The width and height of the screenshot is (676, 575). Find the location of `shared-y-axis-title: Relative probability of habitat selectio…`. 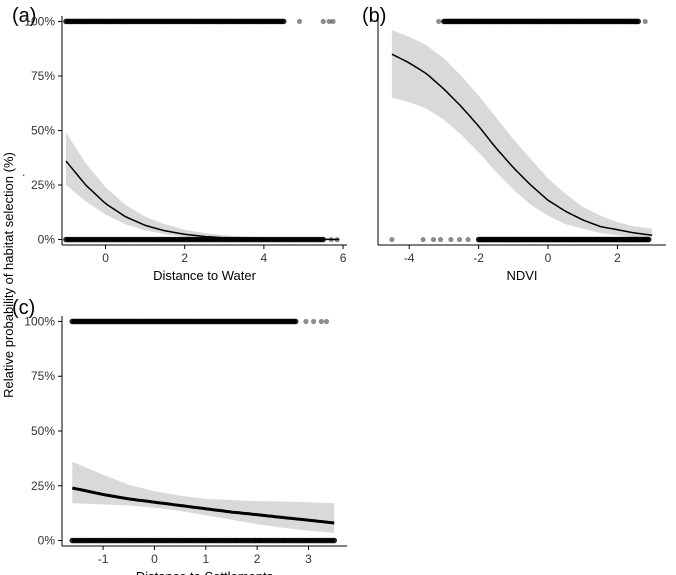

shared-y-axis-title: Relative probability of habitat selectio… is located at coordinates (8, 275).